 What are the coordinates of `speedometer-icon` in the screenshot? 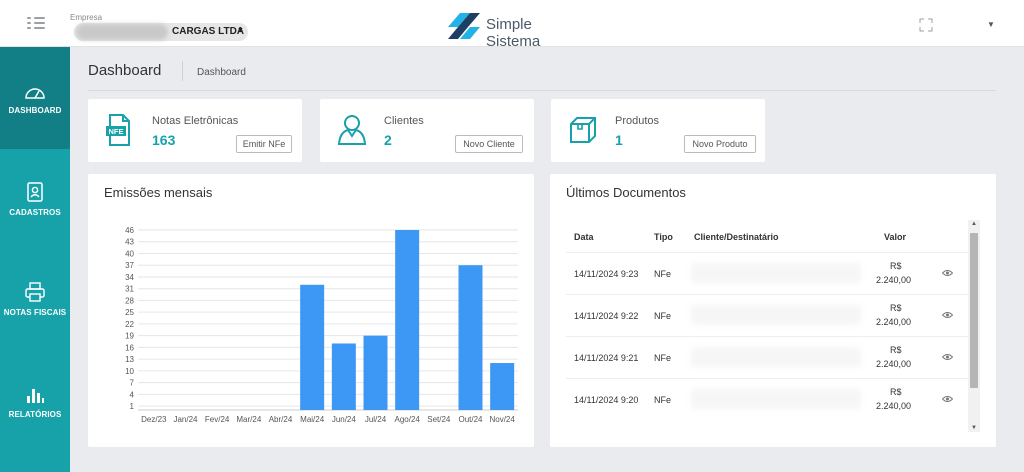 It's located at (35, 93).